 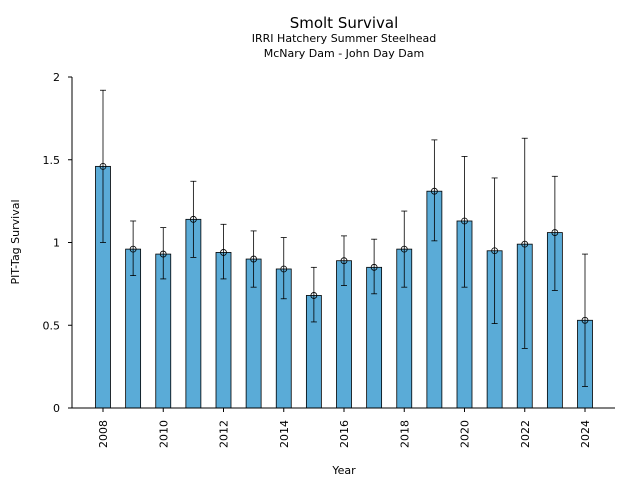 What do you see at coordinates (585, 434) in the screenshot?
I see `x-tick-label: 2024` at bounding box center [585, 434].